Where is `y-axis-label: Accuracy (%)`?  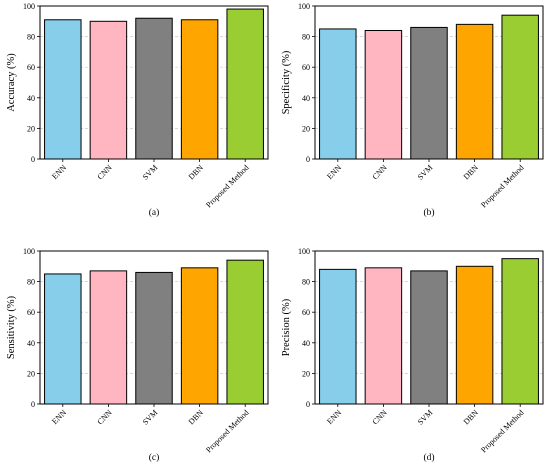 y-axis-label: Accuracy (%) is located at coordinates (11, 82).